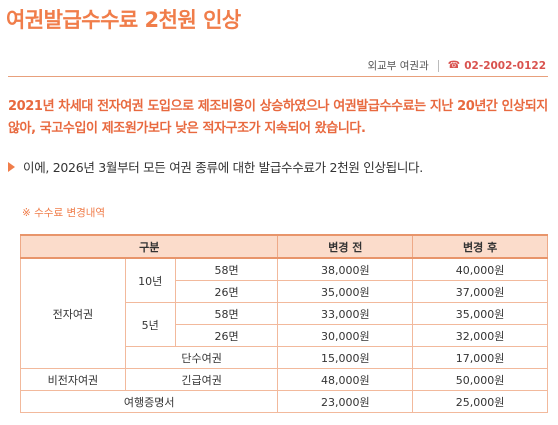  I want to click on table-caption: ※ 수수료 변경내역, so click(64, 213).